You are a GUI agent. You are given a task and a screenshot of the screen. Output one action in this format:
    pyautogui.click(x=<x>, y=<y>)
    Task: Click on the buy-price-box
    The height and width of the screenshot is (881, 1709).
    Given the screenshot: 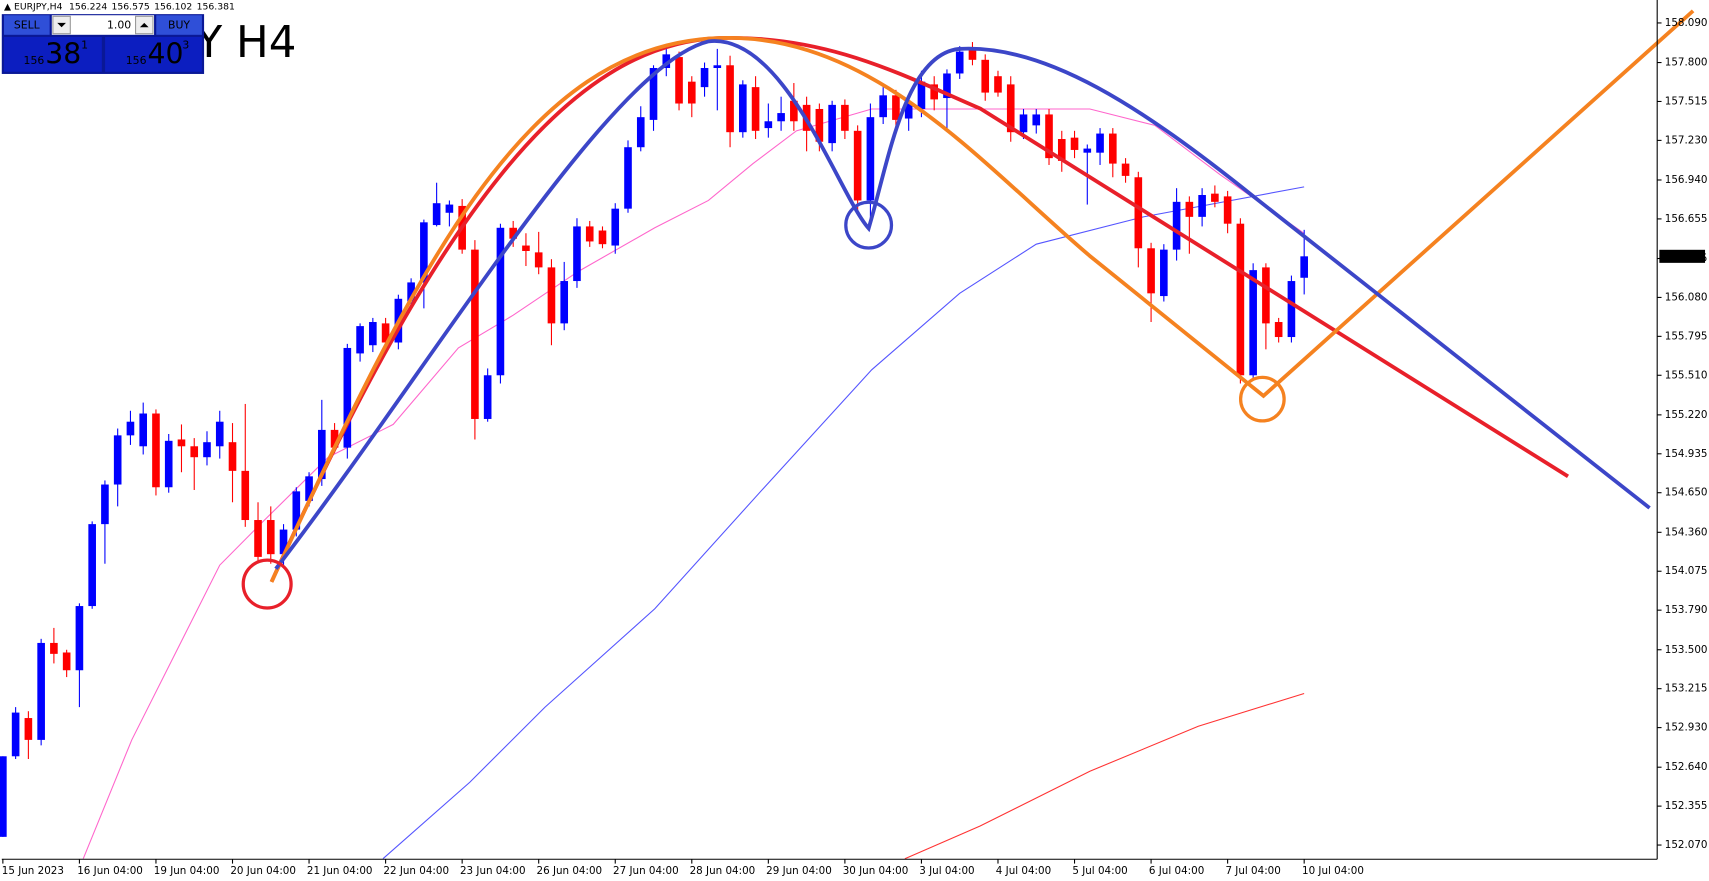 What is the action you would take?
    pyautogui.click(x=153, y=54)
    